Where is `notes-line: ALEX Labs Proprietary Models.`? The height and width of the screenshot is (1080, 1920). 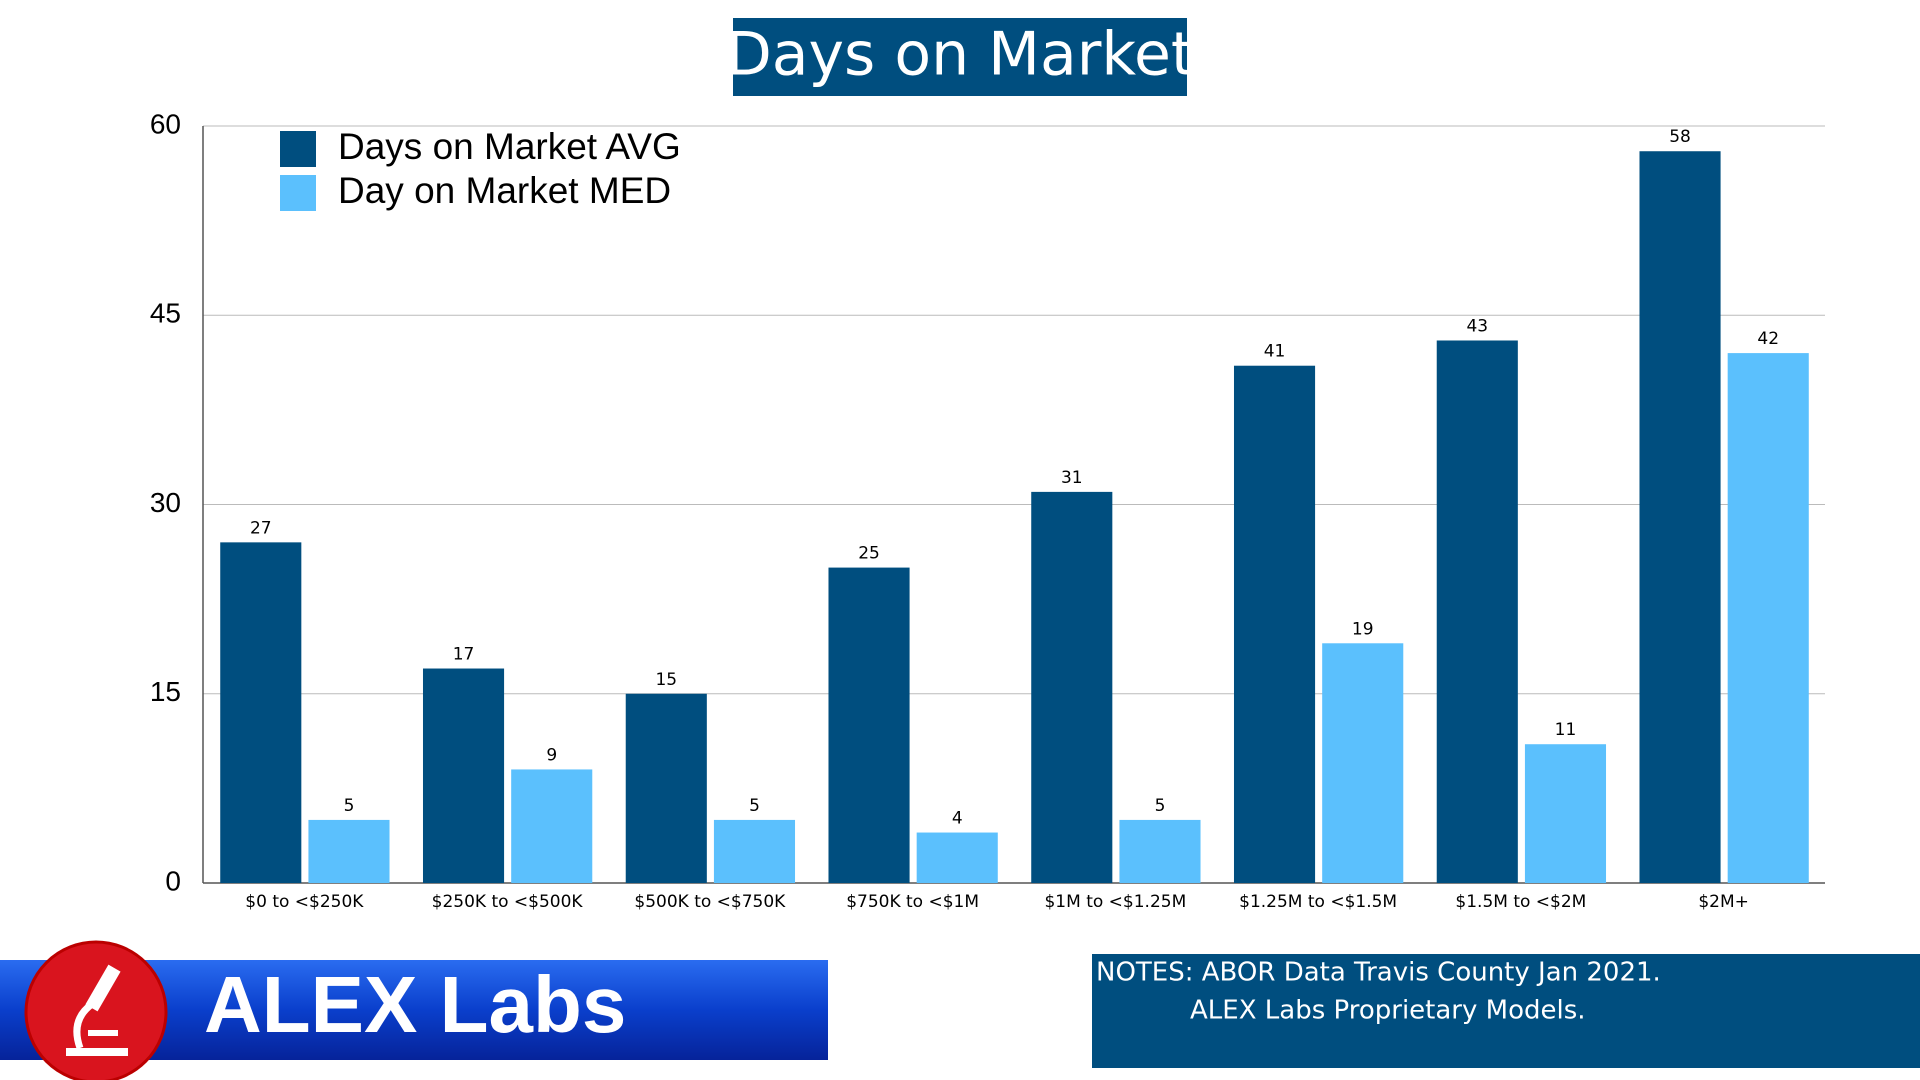
notes-line: ALEX Labs Proprietary Models. is located at coordinates (1388, 1011).